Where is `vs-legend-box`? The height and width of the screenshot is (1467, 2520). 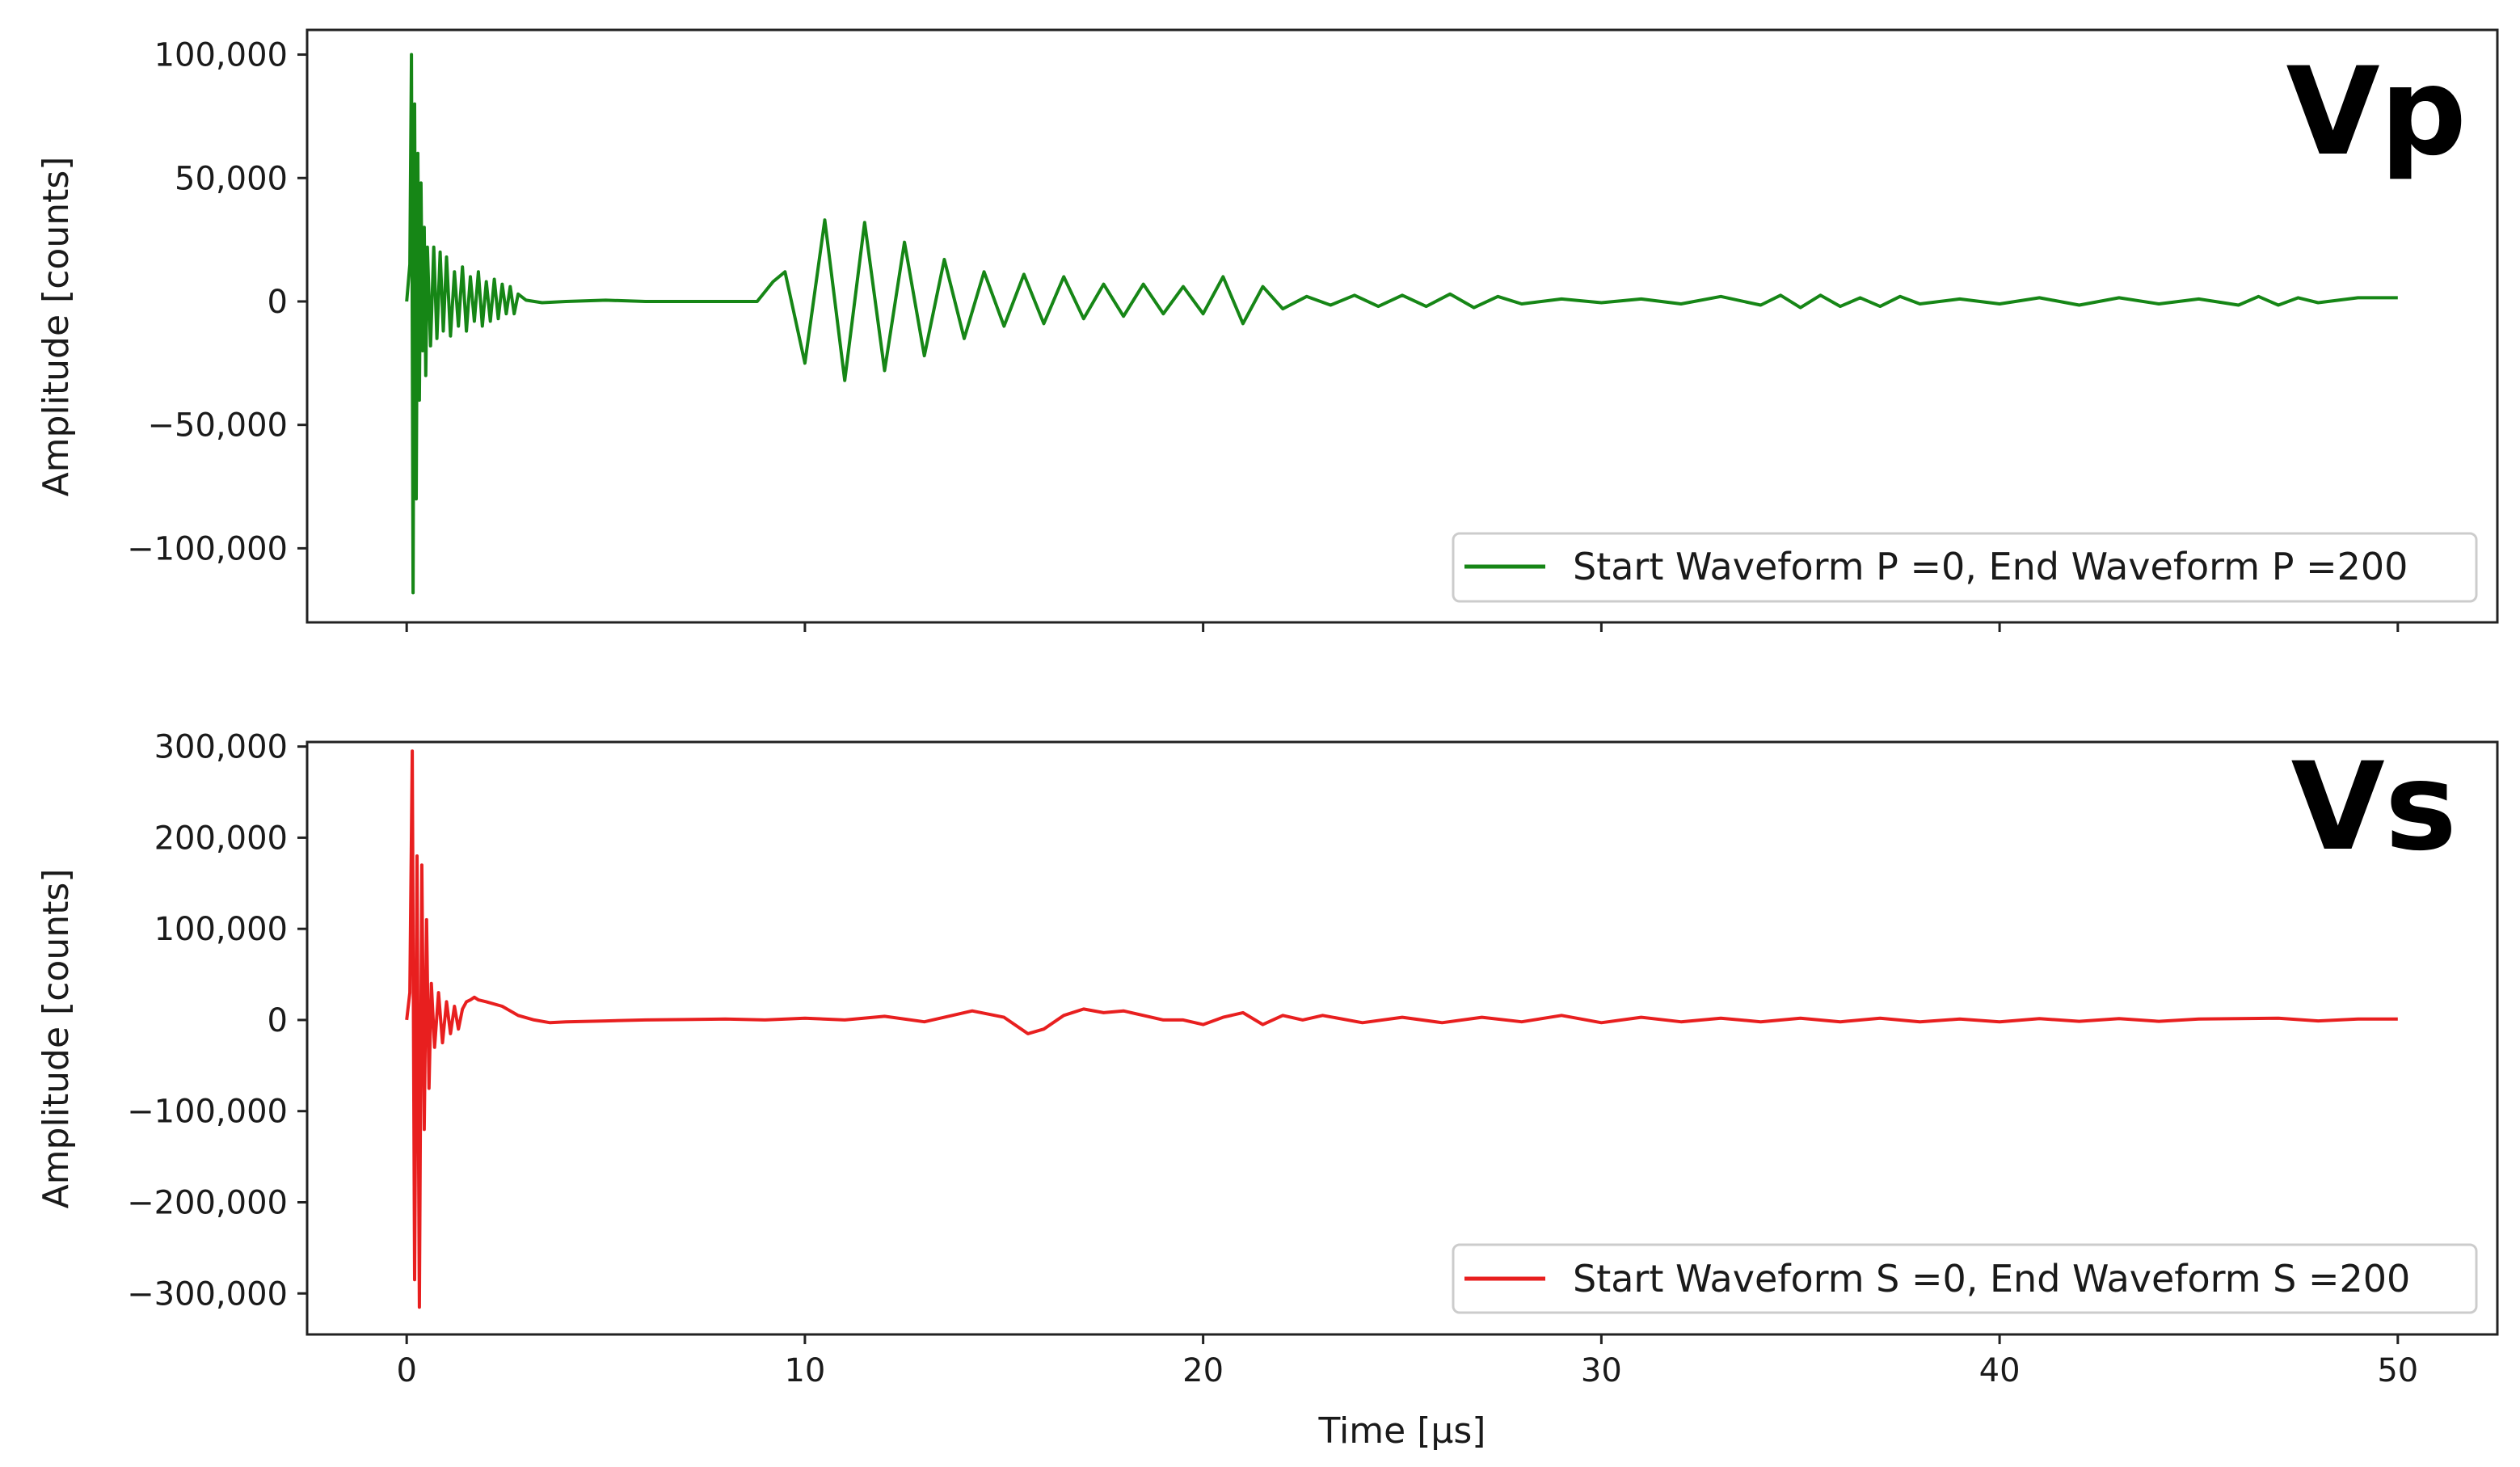 vs-legend-box is located at coordinates (1965, 1278).